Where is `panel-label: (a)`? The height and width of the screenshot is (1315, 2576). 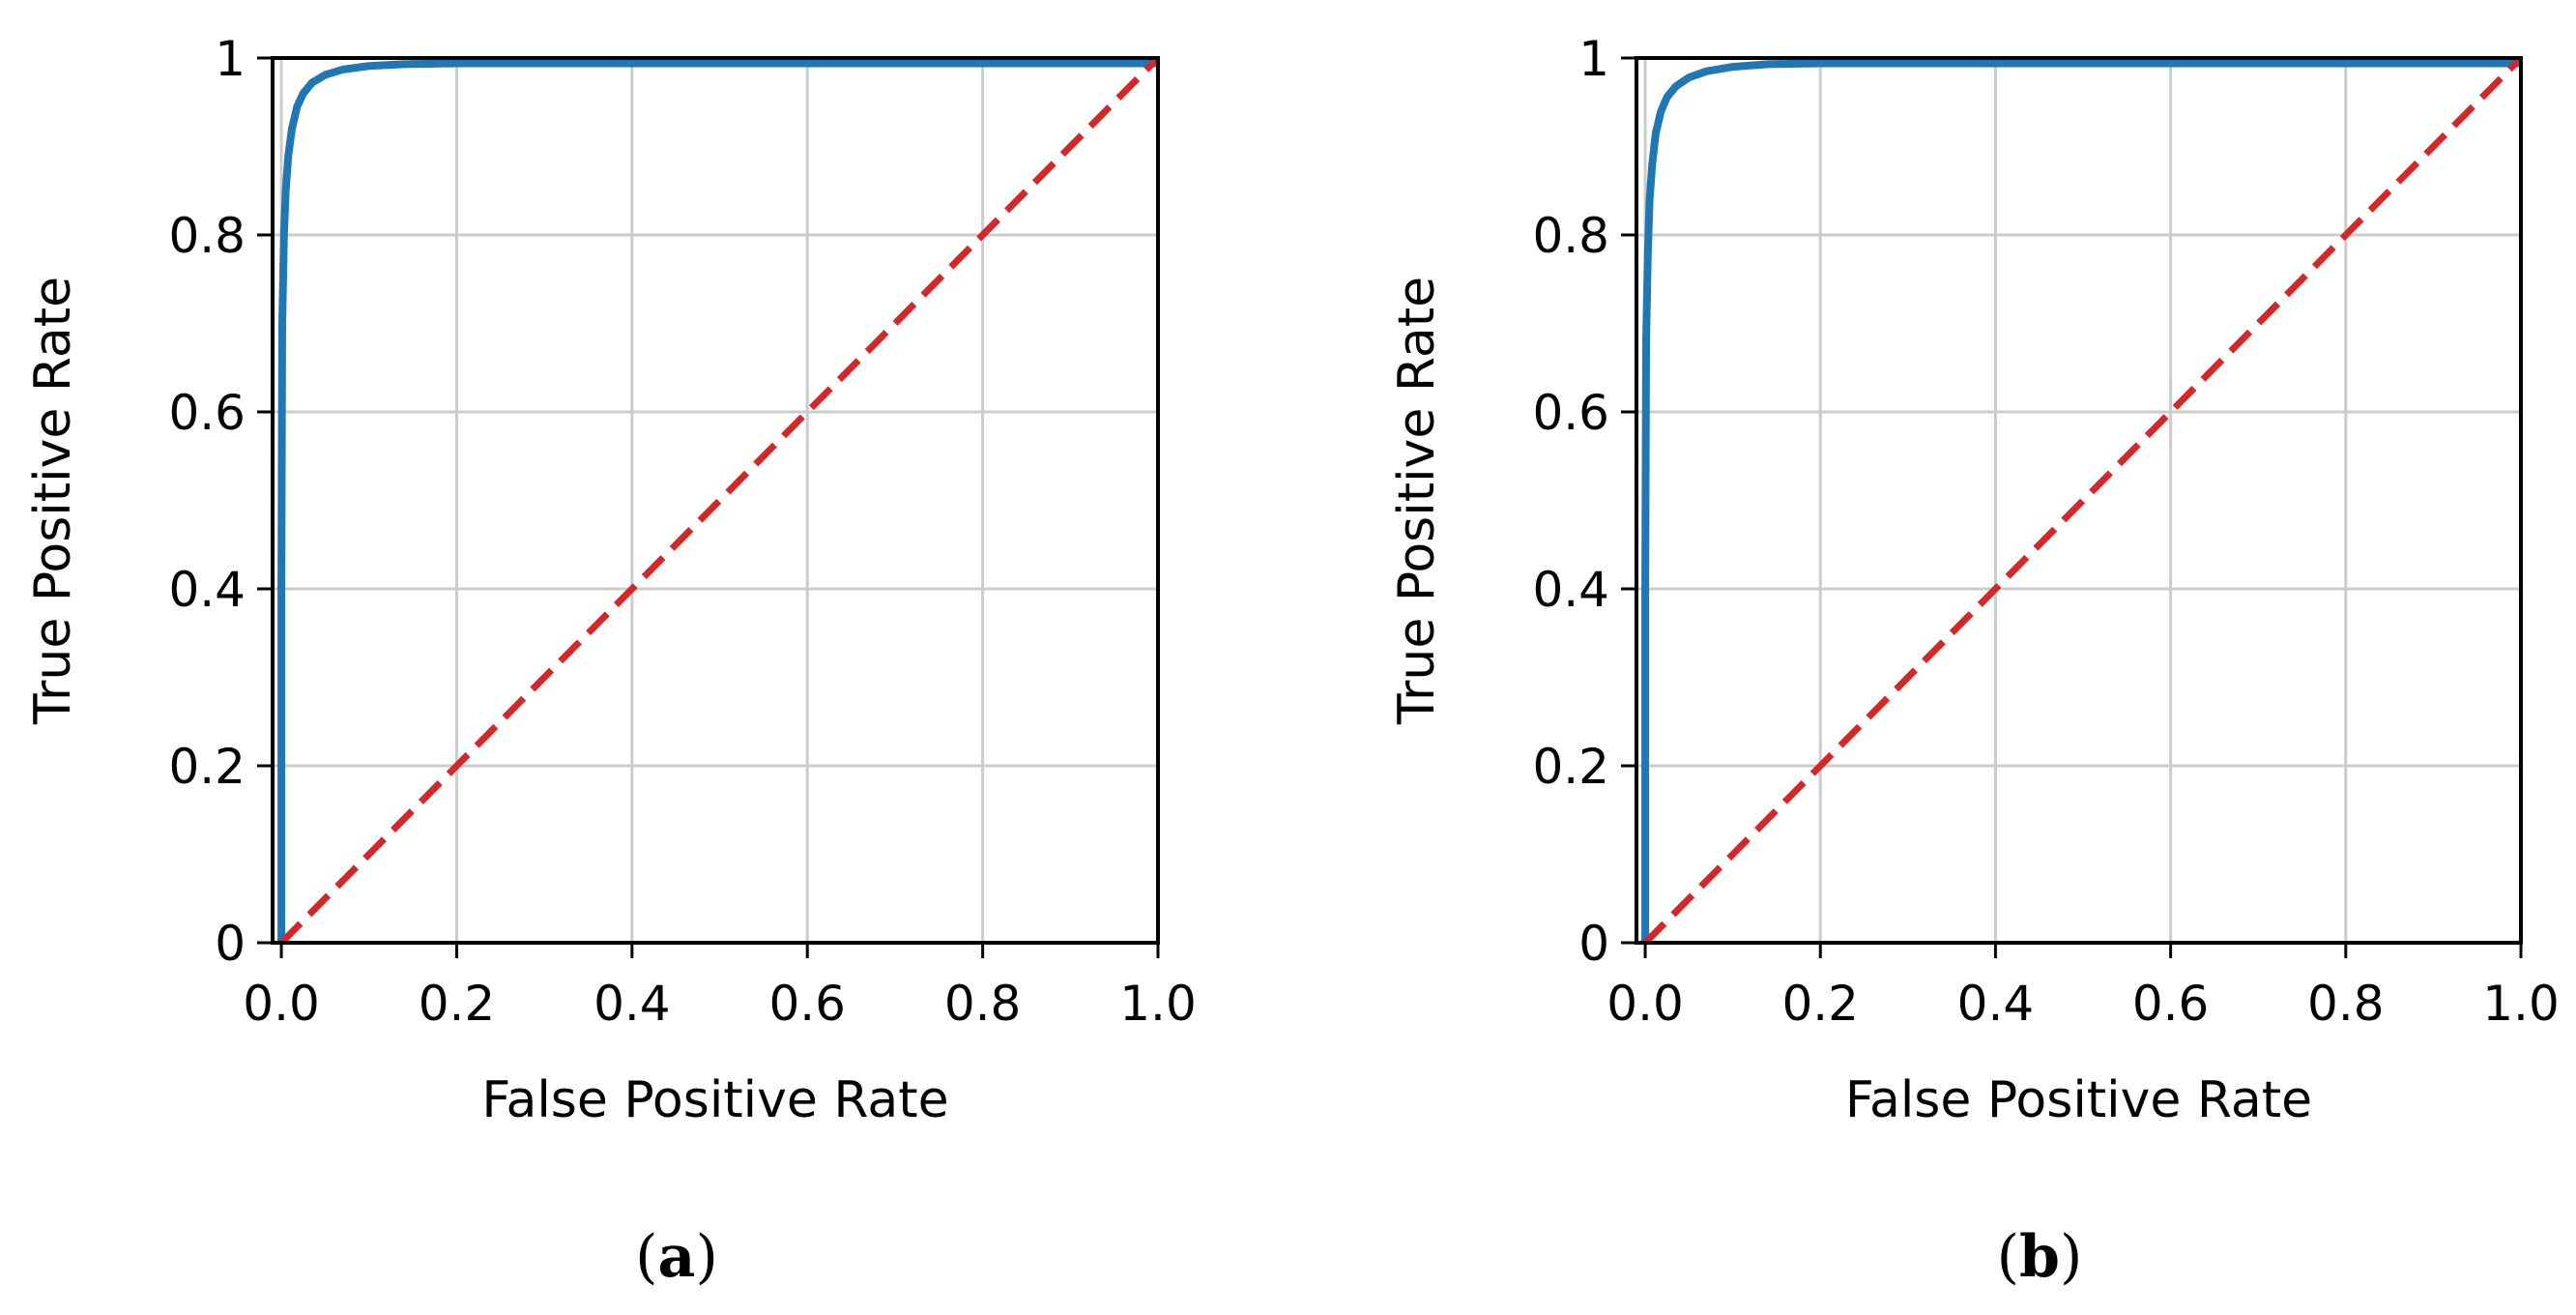 panel-label: (a) is located at coordinates (676, 1257).